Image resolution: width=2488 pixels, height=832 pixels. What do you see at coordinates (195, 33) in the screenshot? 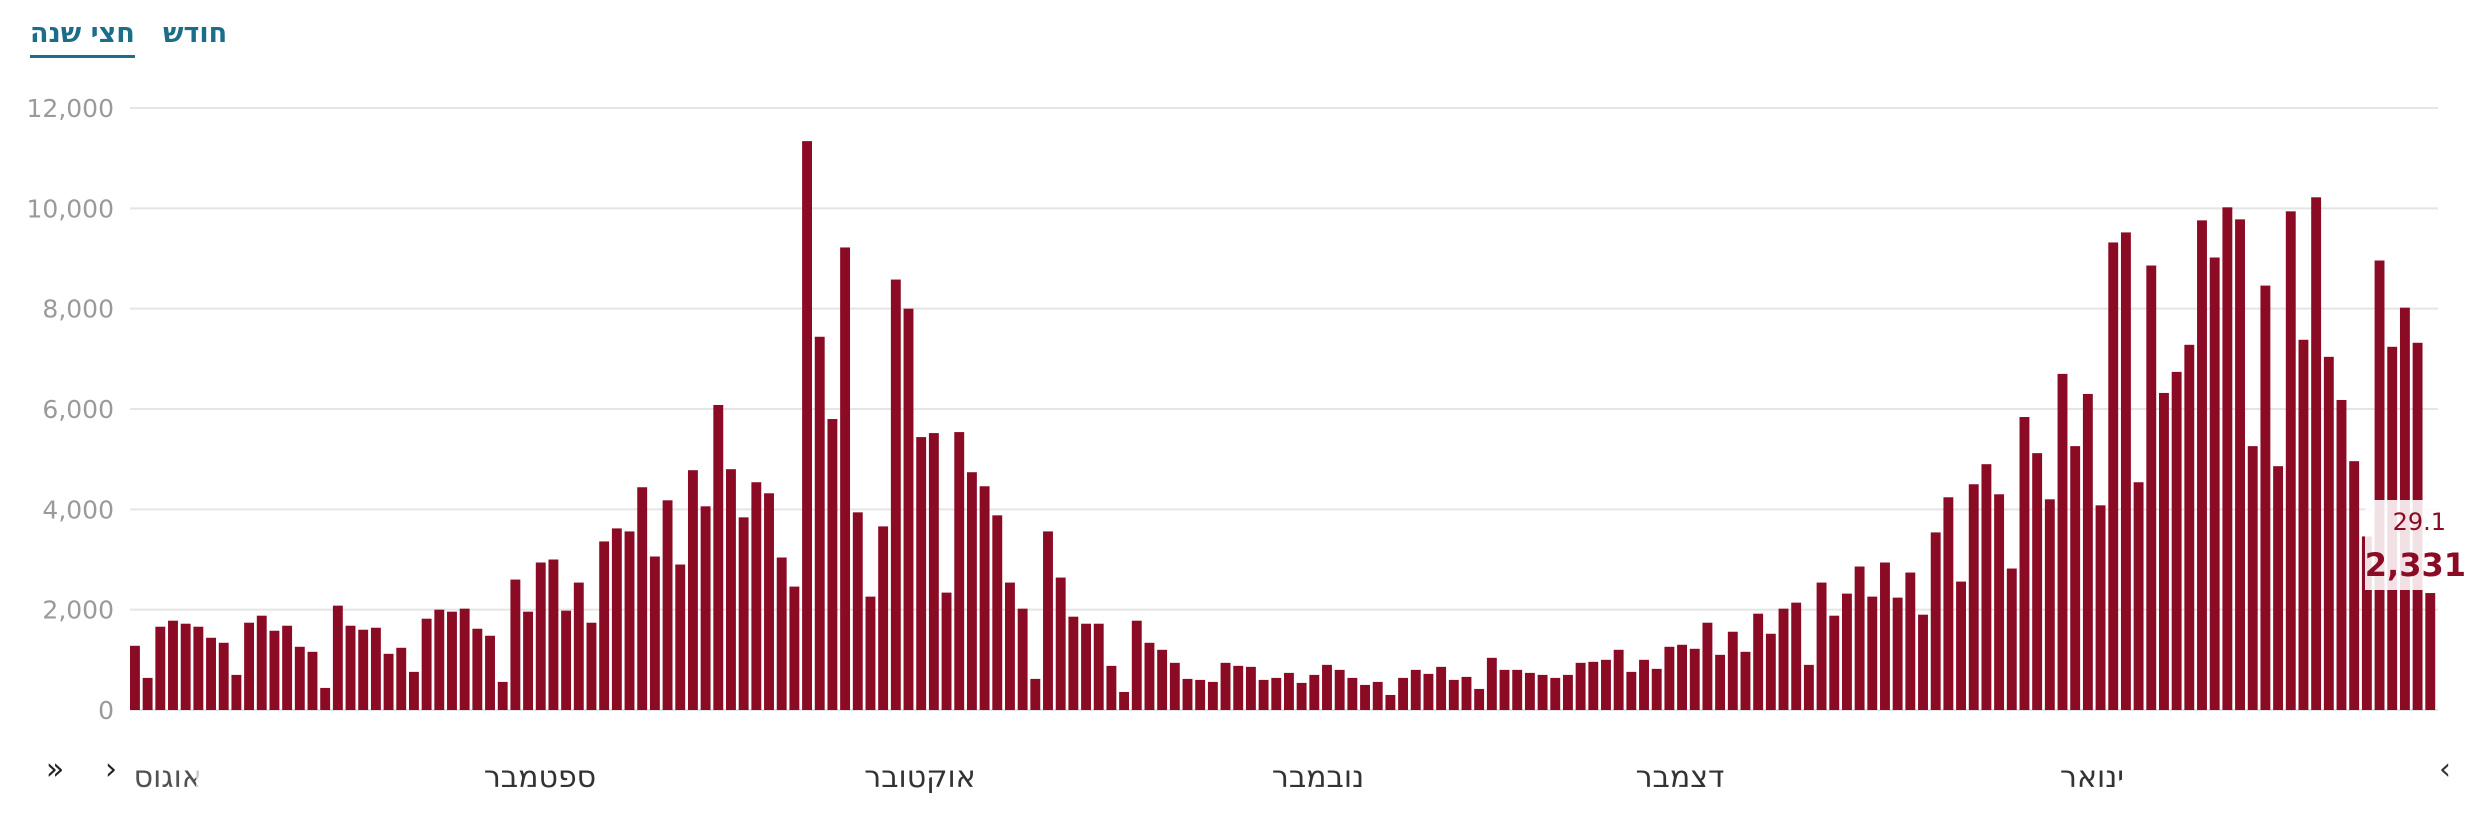
I see `tab-month: חודש` at bounding box center [195, 33].